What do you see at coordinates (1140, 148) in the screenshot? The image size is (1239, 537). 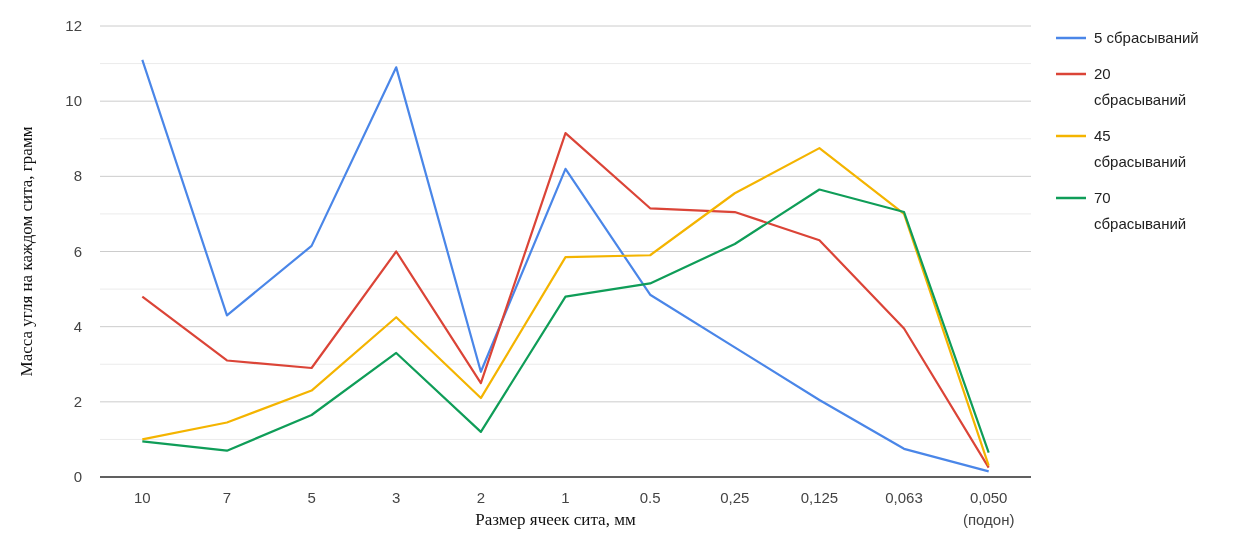 I see `legend-label: 45 сбрасываний` at bounding box center [1140, 148].